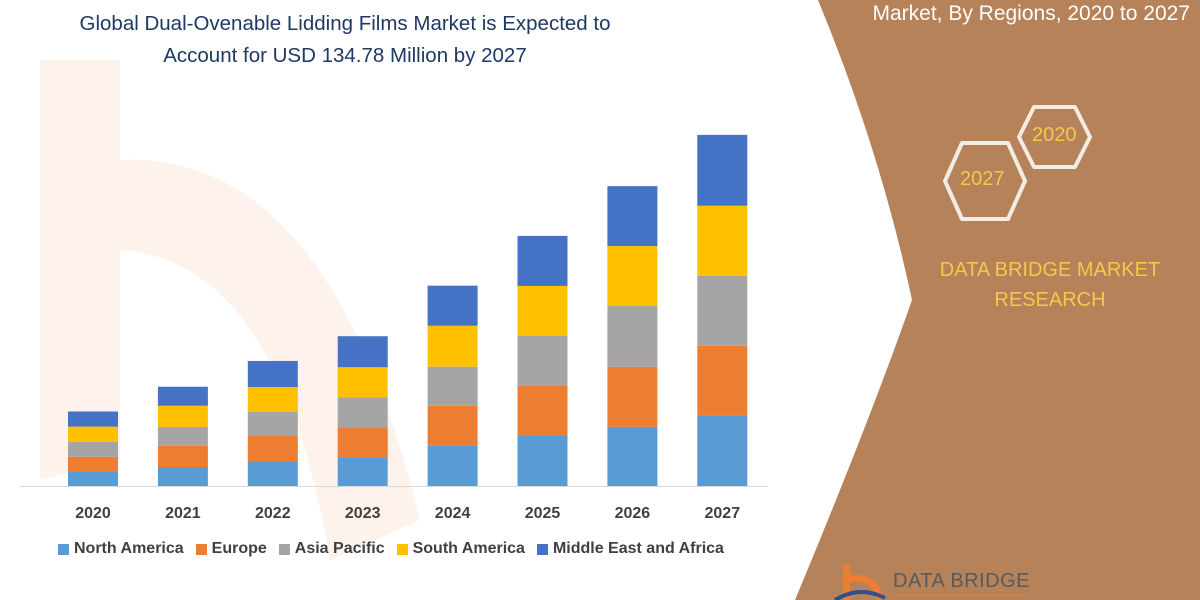 Image resolution: width=1200 pixels, height=600 pixels. What do you see at coordinates (93, 434) in the screenshot?
I see `bar-segment-south-america-2020` at bounding box center [93, 434].